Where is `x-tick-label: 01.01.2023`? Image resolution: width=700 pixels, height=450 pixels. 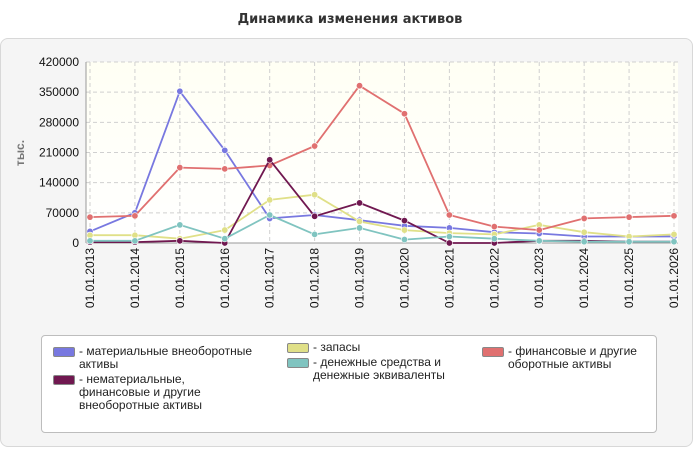
x-tick-label: 01.01.2023 is located at coordinates (539, 278).